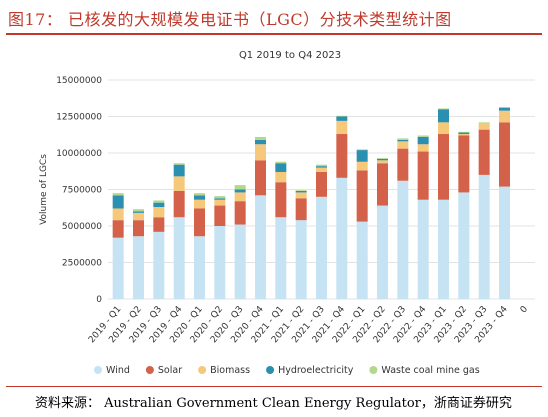 The height and width of the screenshot is (417, 548). What do you see at coordinates (99, 300) in the screenshot?
I see `y-tick-label: 0` at bounding box center [99, 300].